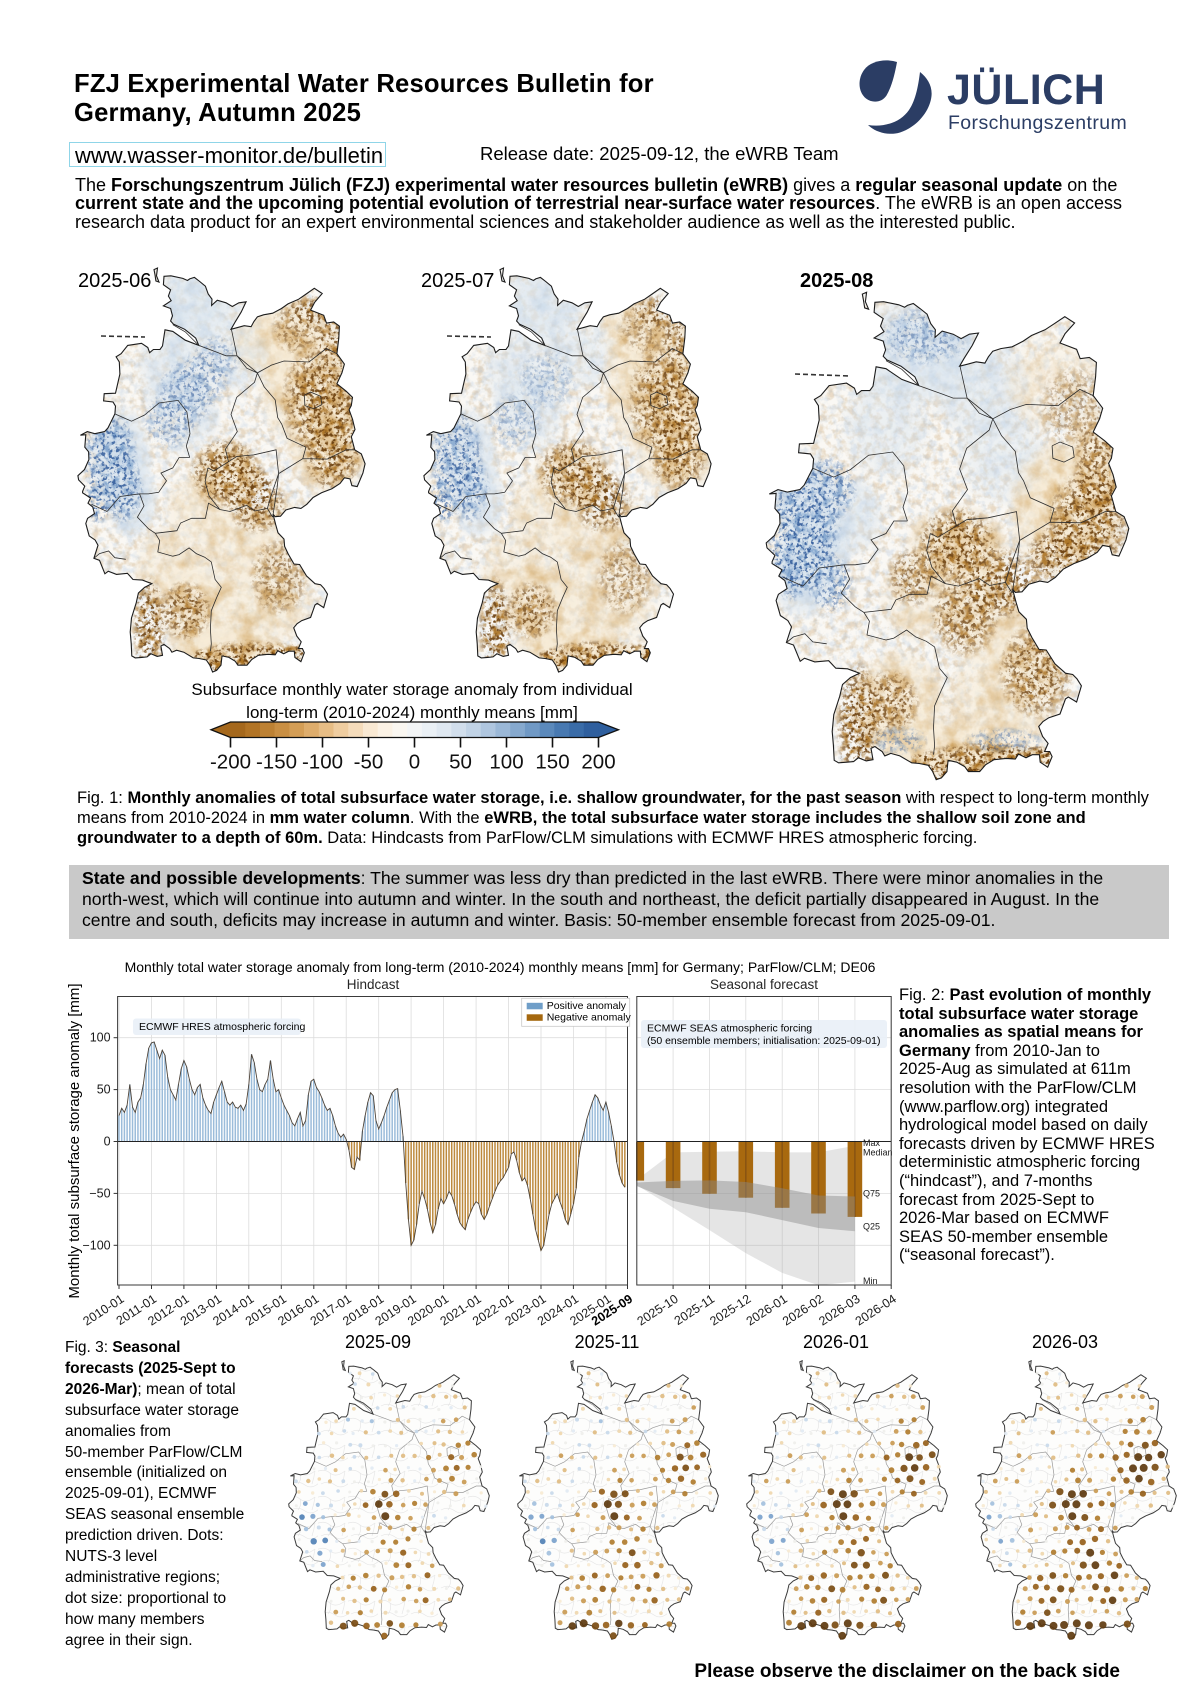 This screenshot has height=1695, width=1198. I want to click on svg-text: 200, so click(598, 762).